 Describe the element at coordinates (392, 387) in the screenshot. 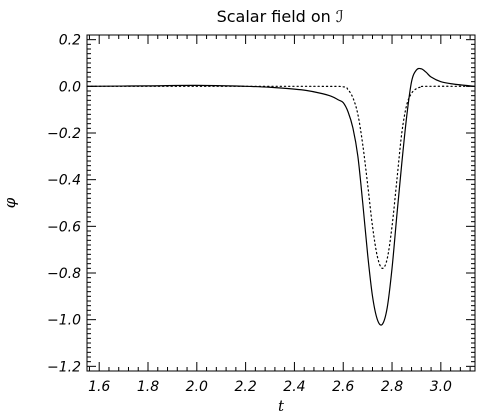

I see `x-tick-label: 2.8` at that location.